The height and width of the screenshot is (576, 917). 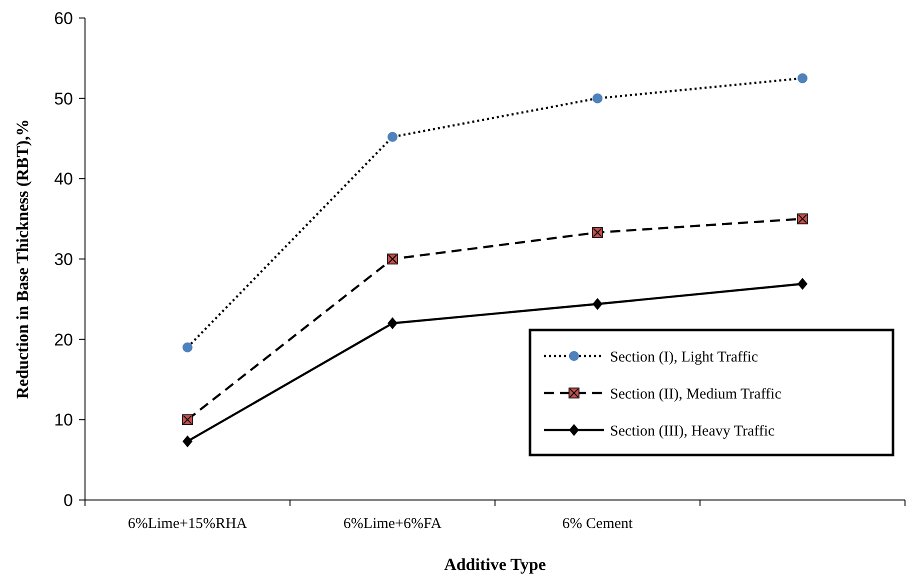 What do you see at coordinates (63, 420) in the screenshot?
I see `y-tick-label: 10` at bounding box center [63, 420].